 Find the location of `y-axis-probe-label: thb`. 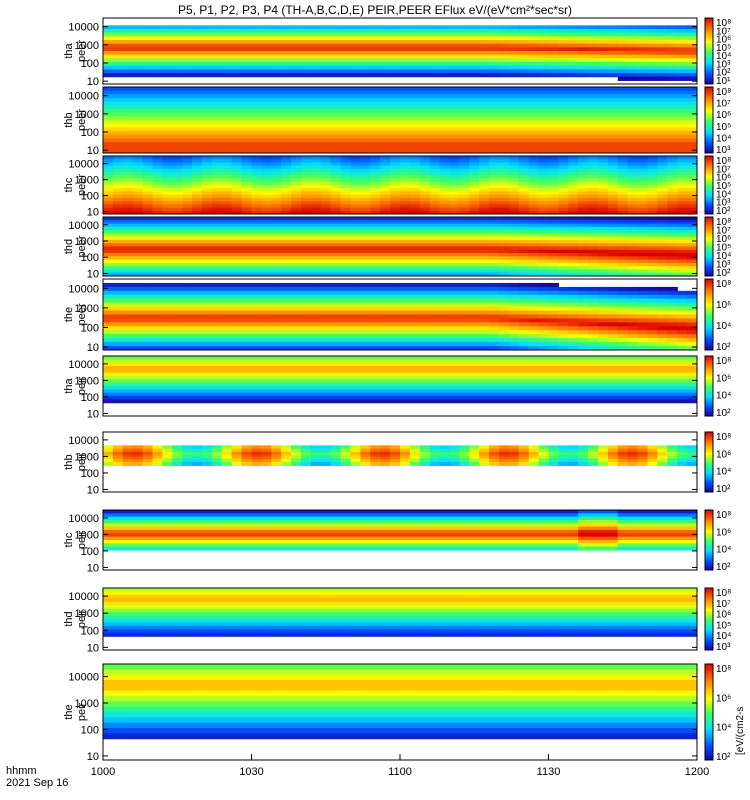

y-axis-probe-label: thb is located at coordinates (69, 461).